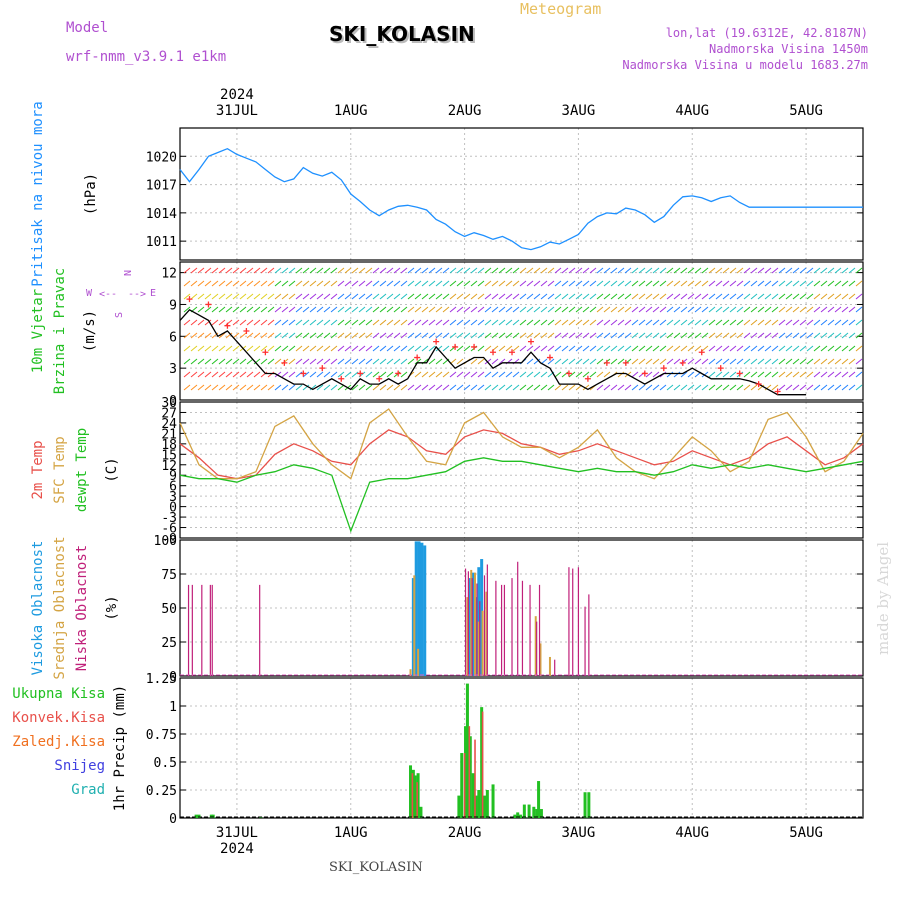 The height and width of the screenshot is (900, 900). What do you see at coordinates (173, 819) in the screenshot?
I see `y-tick-label: 0` at bounding box center [173, 819].